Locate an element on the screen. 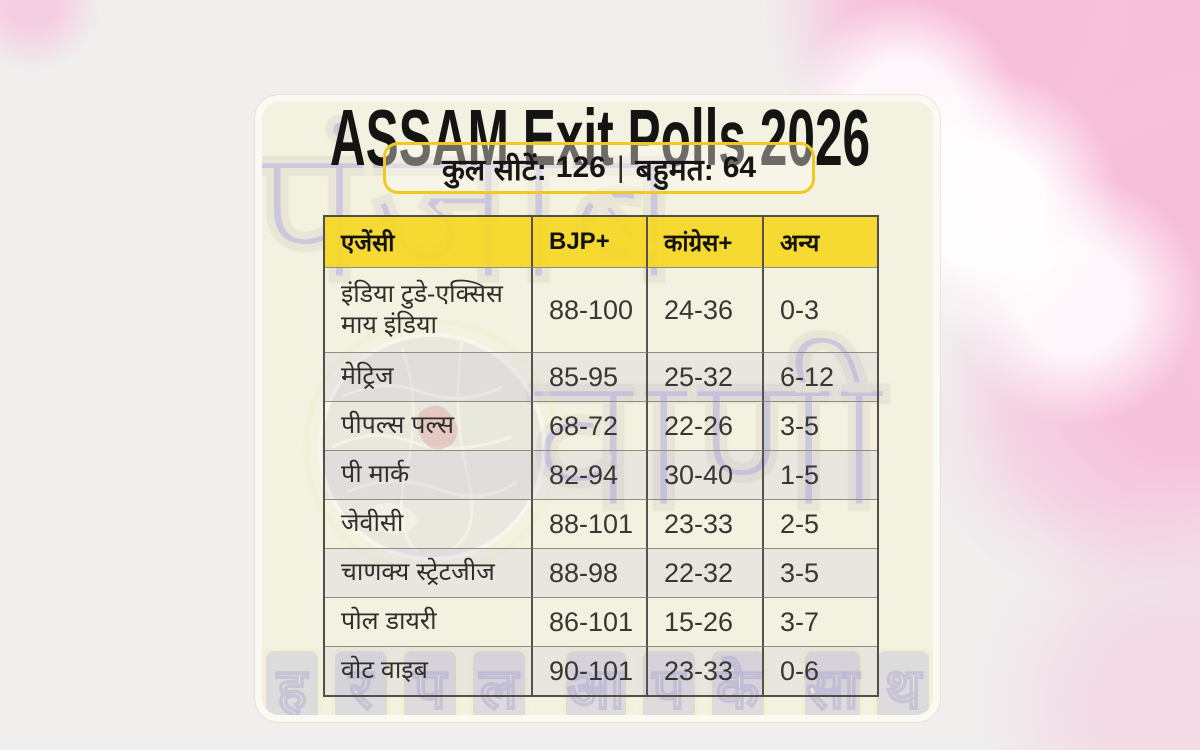 The image size is (1200, 750). table-row-agency: जेवीसी is located at coordinates (429, 523).